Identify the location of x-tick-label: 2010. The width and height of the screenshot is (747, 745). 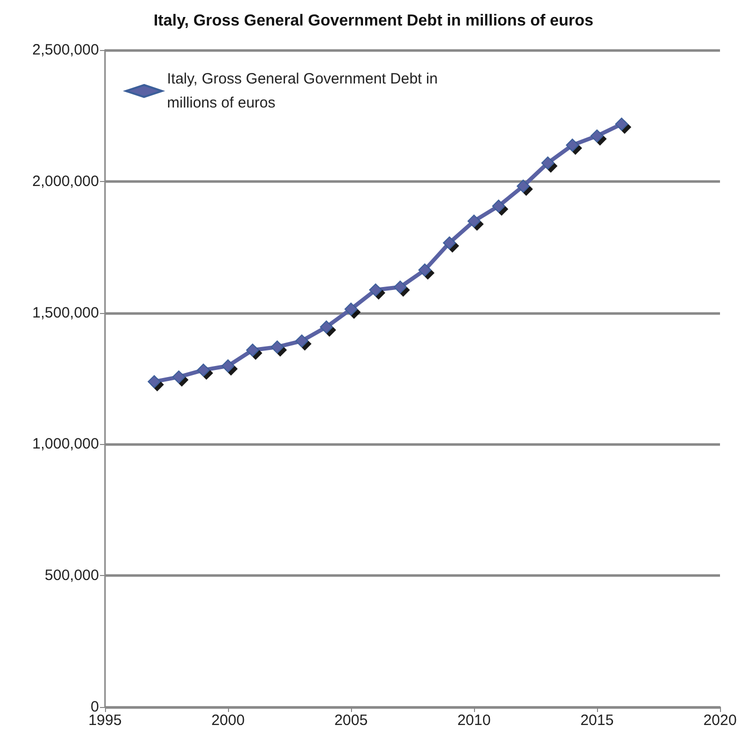
(474, 720).